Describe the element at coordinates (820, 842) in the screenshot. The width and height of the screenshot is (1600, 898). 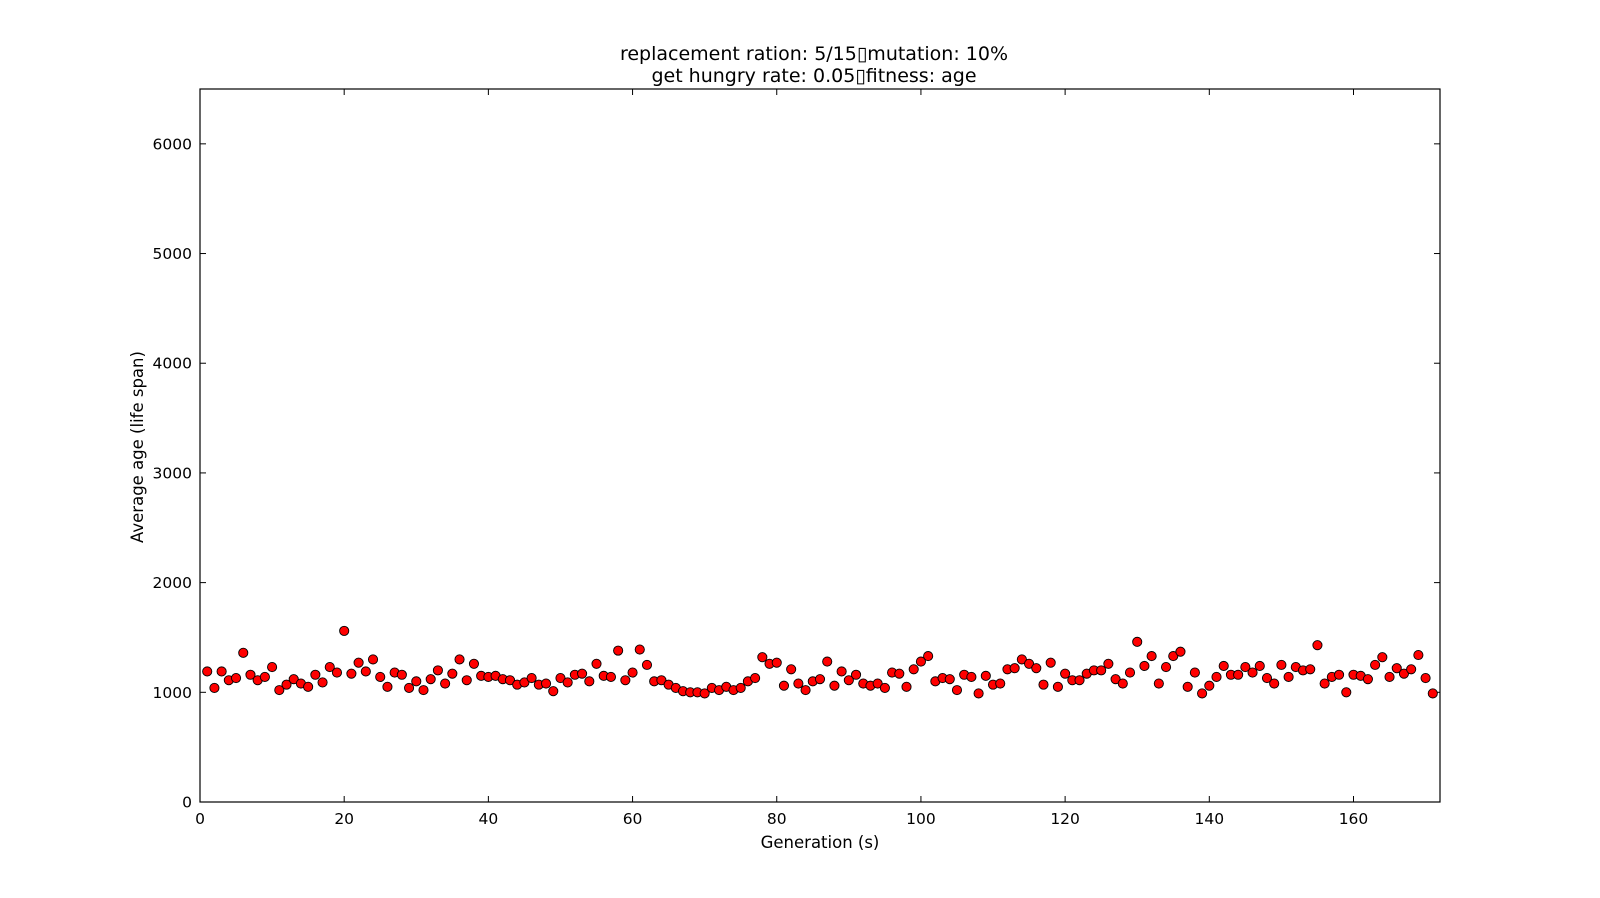
I see `x-axis-label: Generation (s)` at that location.